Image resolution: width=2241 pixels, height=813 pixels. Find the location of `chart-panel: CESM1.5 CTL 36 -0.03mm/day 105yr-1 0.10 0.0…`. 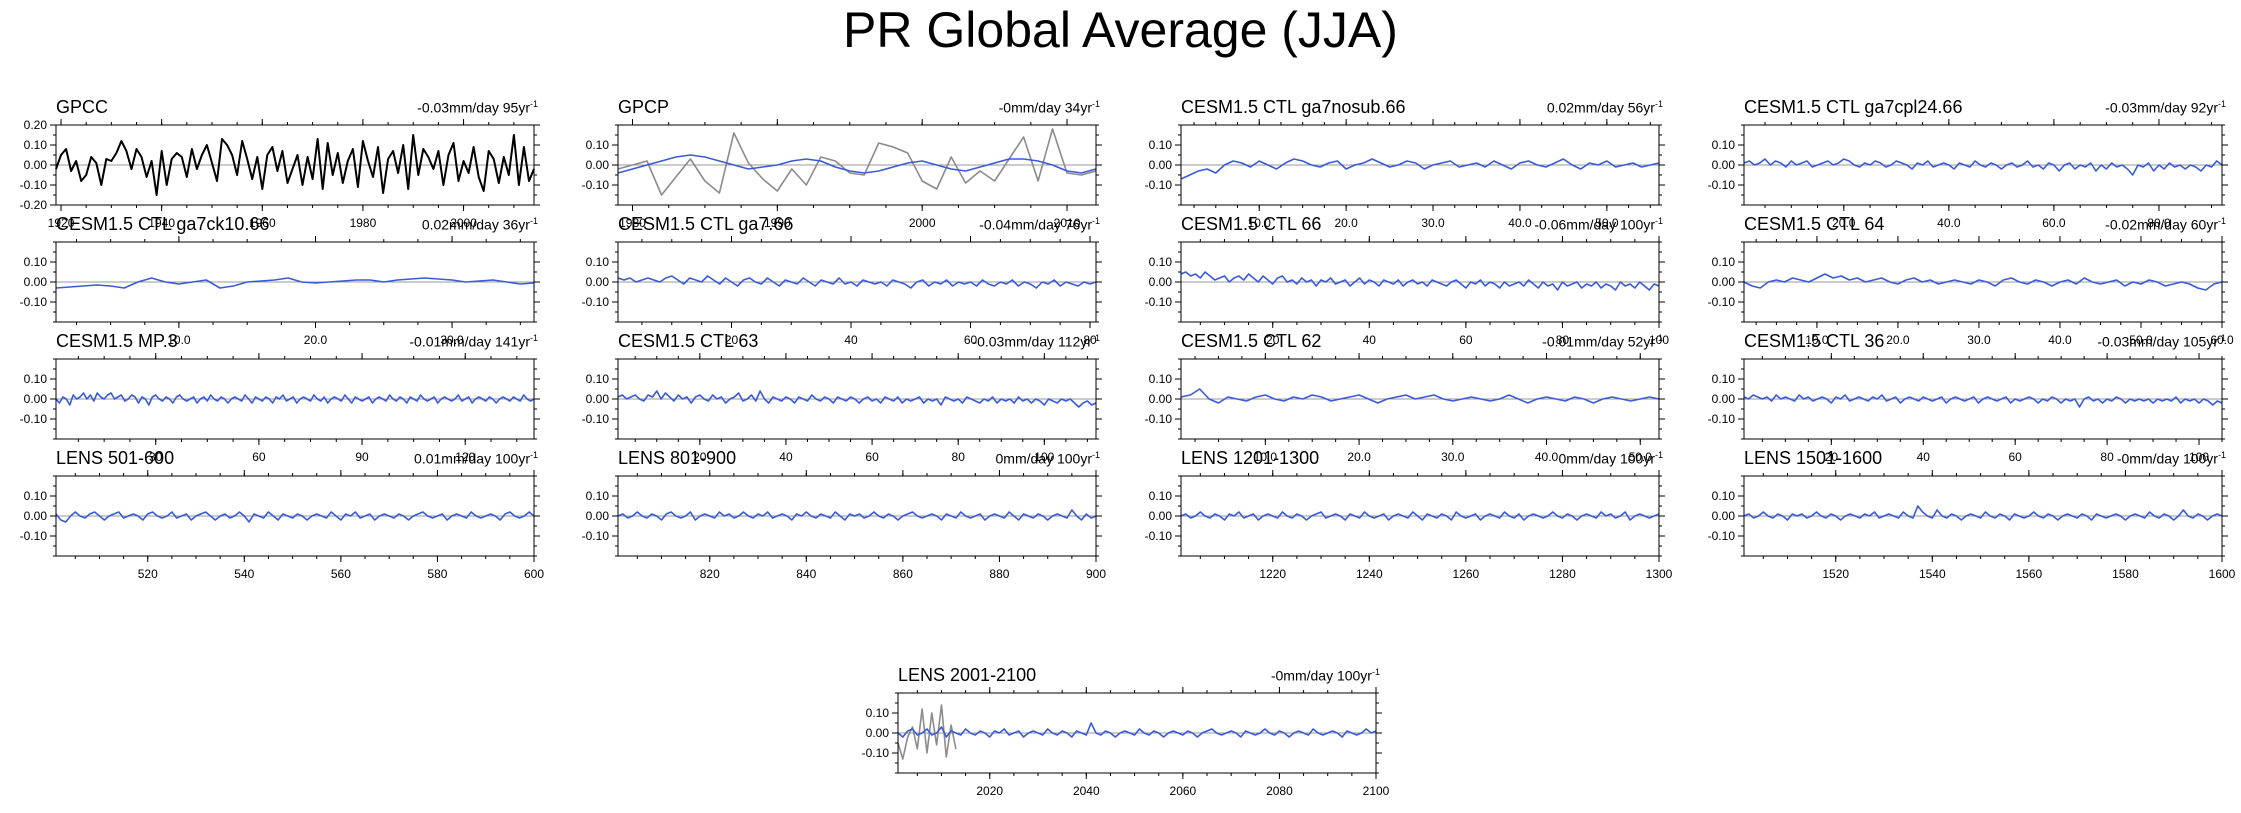

chart-panel: CESM1.5 CTL 36 -0.03mm/day 105yr-1 0.10 0.0… is located at coordinates (1958, 404).